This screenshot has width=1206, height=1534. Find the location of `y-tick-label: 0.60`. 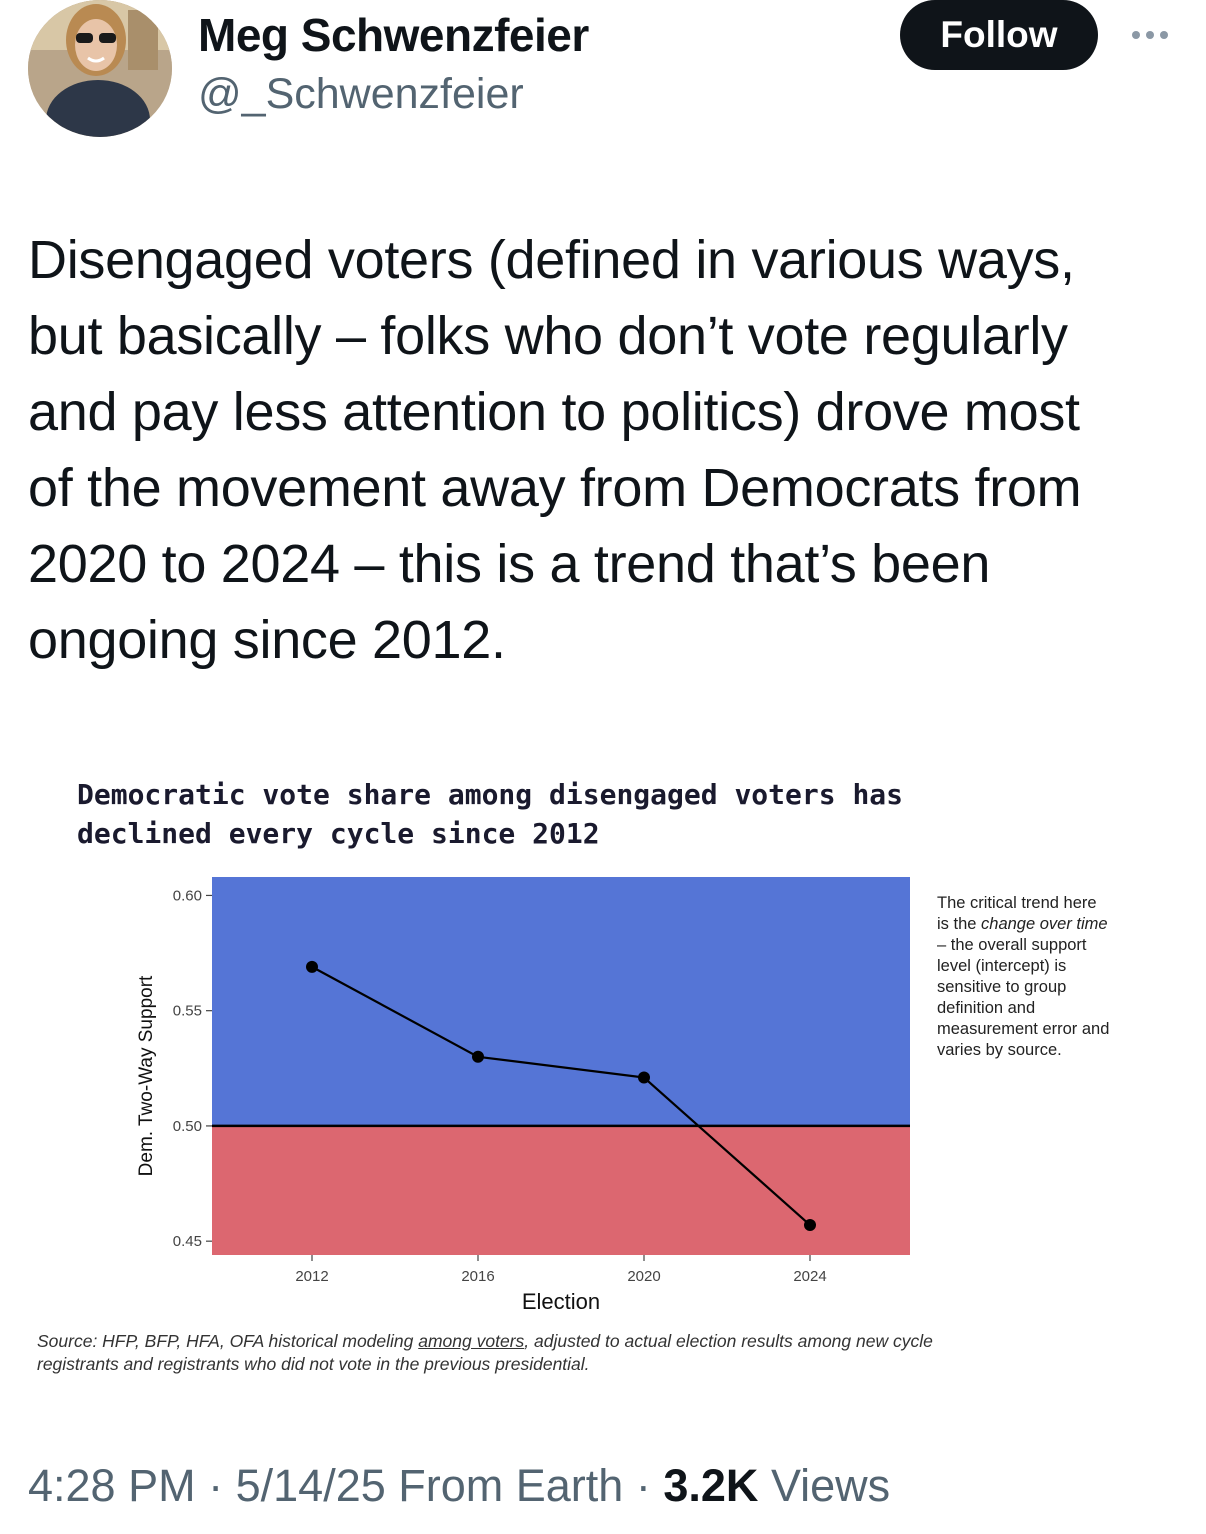

y-tick-label: 0.60 is located at coordinates (187, 895).